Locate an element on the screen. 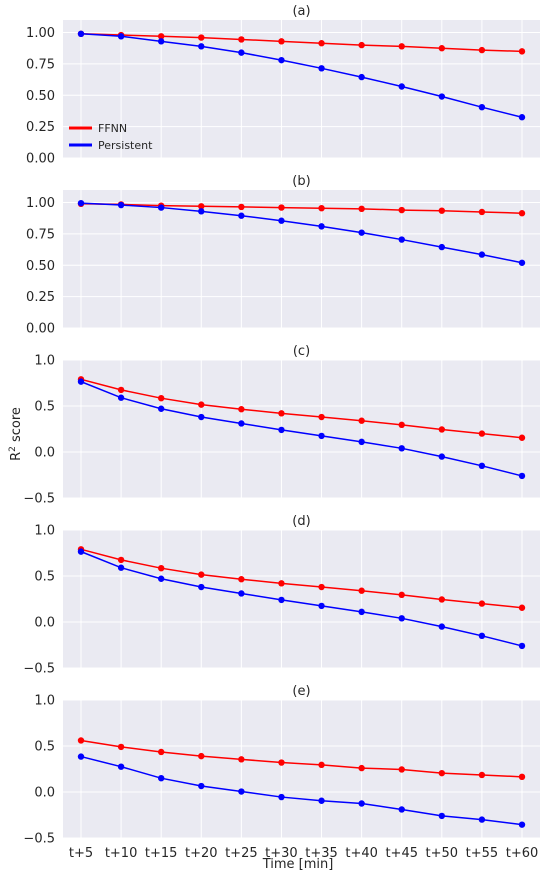  y-axis-label: R2 score is located at coordinates (16, 434).